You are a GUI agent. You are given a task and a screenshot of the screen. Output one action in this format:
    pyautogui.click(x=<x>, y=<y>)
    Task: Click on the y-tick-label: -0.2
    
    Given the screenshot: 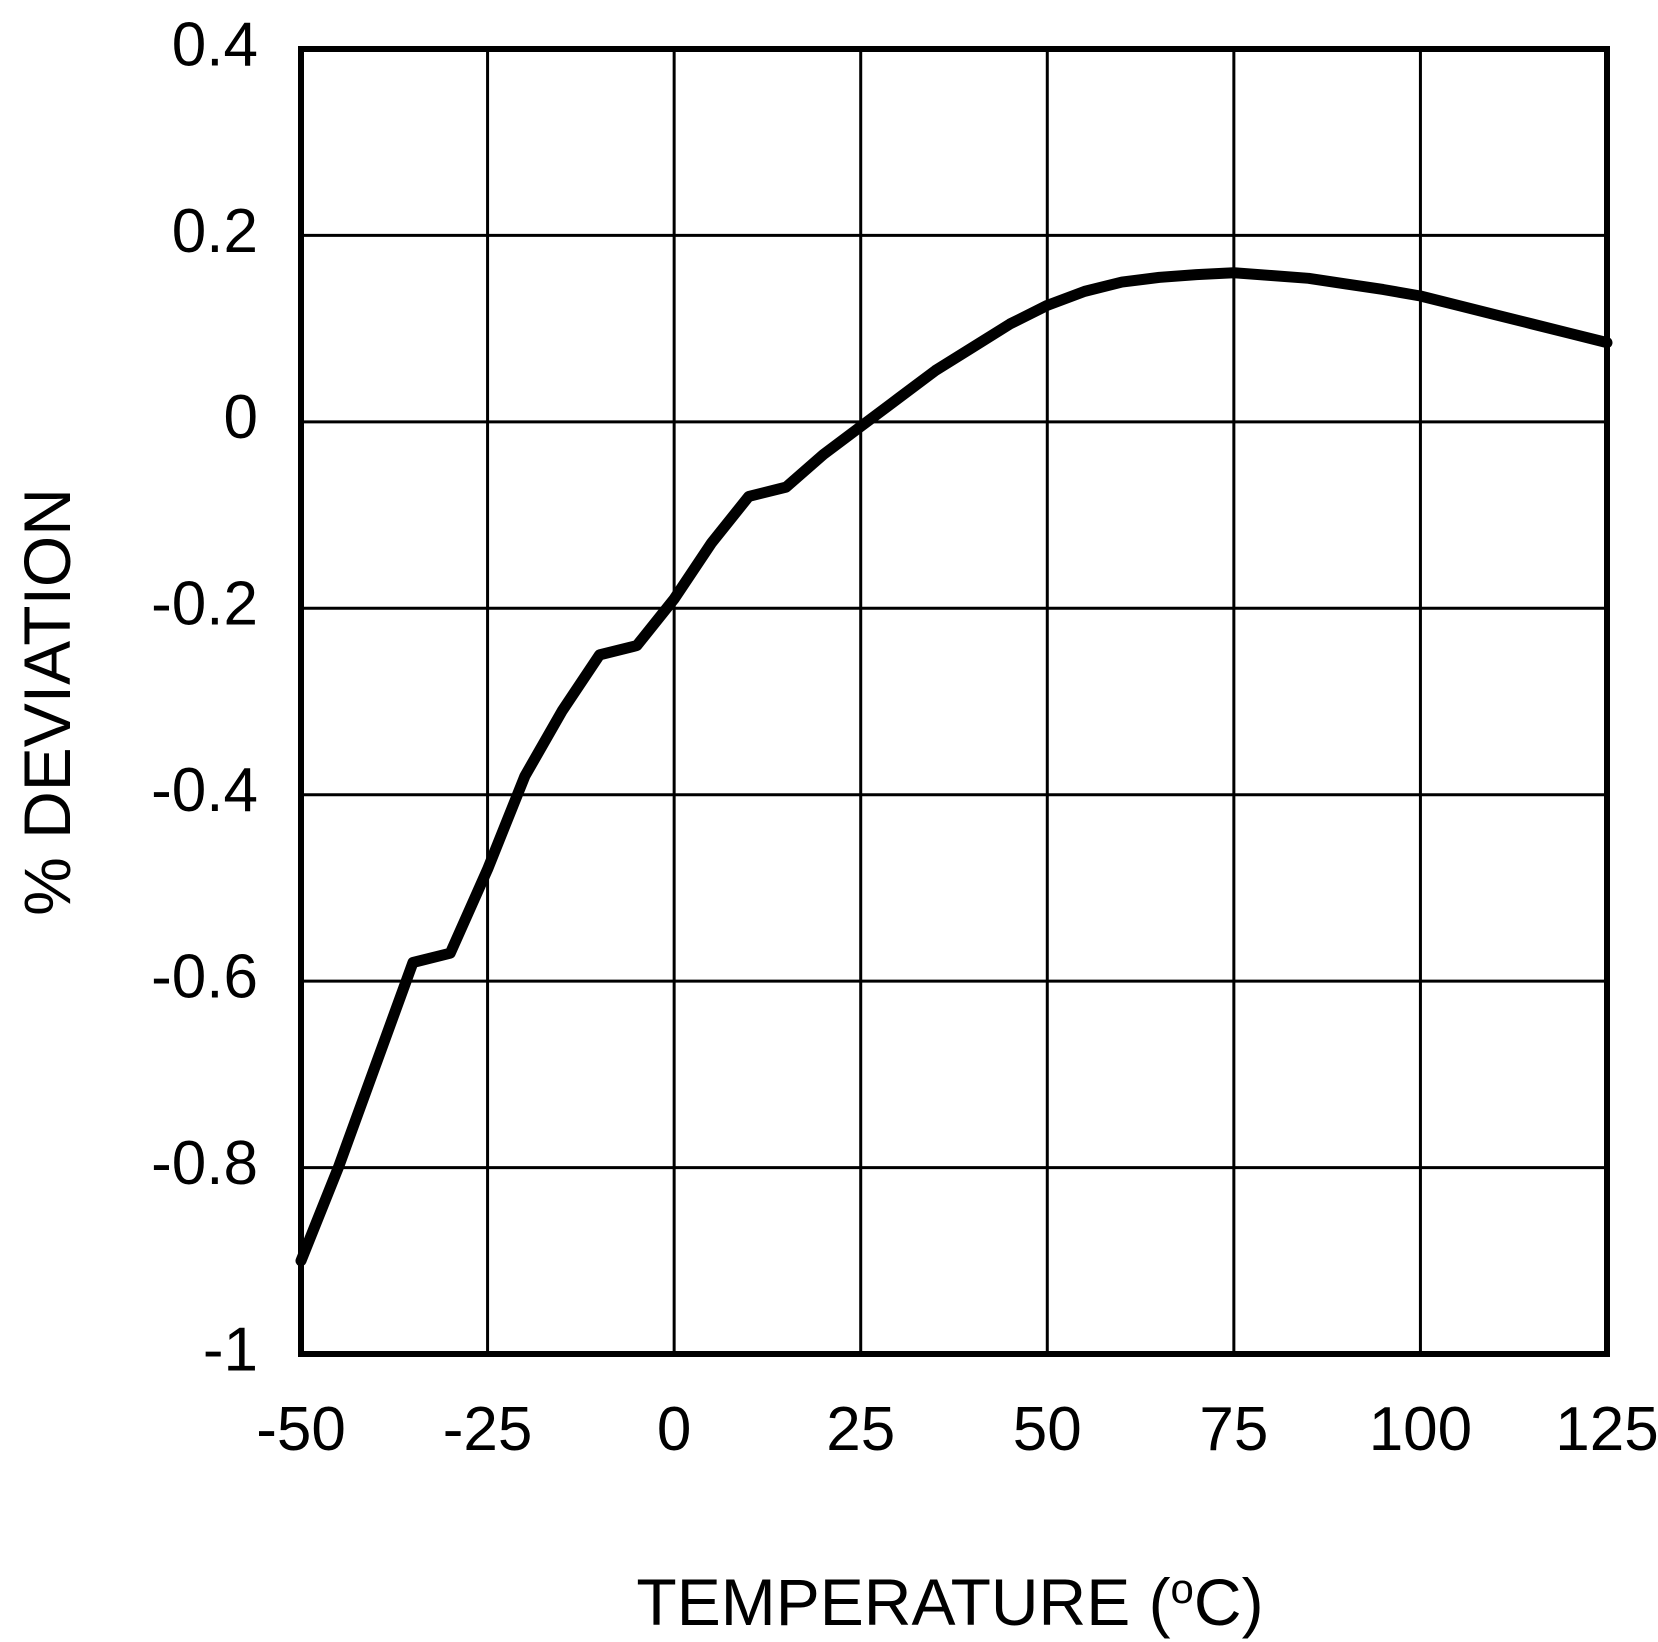 What is the action you would take?
    pyautogui.click(x=204, y=604)
    